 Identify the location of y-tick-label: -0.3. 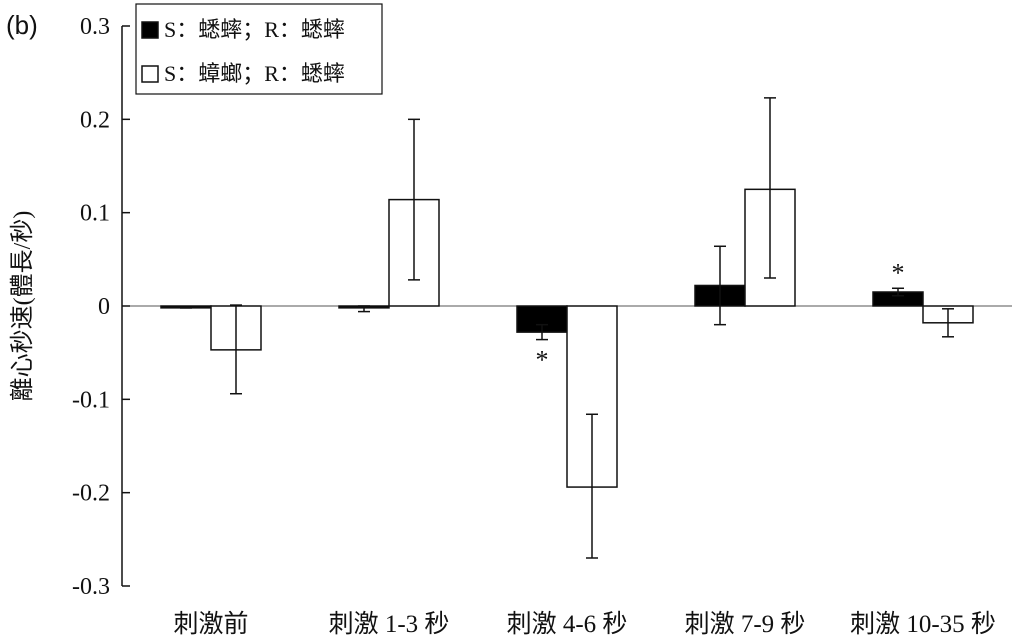
(91, 587).